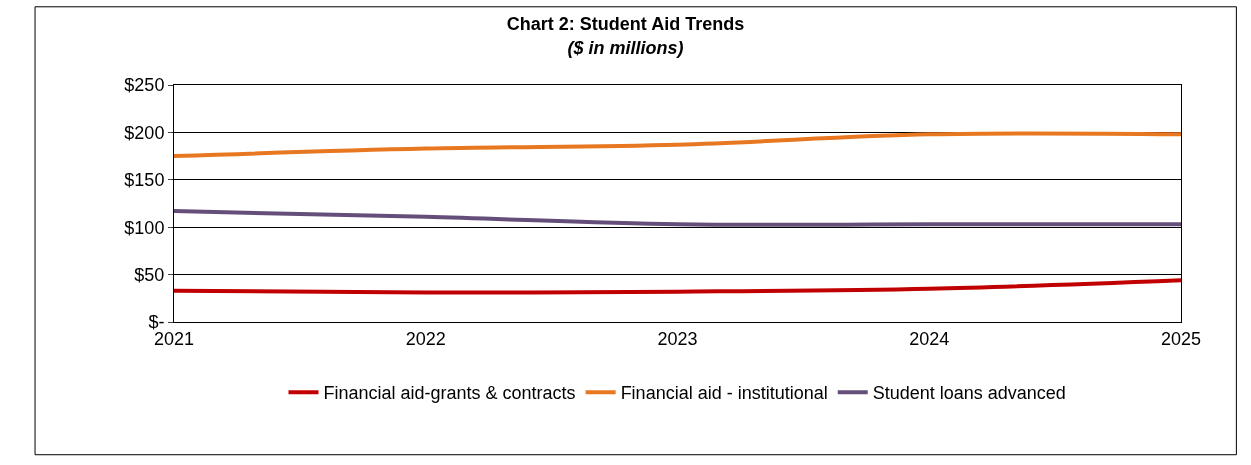 This screenshot has height=465, width=1251. Describe the element at coordinates (724, 393) in the screenshot. I see `legend-label: Financial aid - institutional` at that location.